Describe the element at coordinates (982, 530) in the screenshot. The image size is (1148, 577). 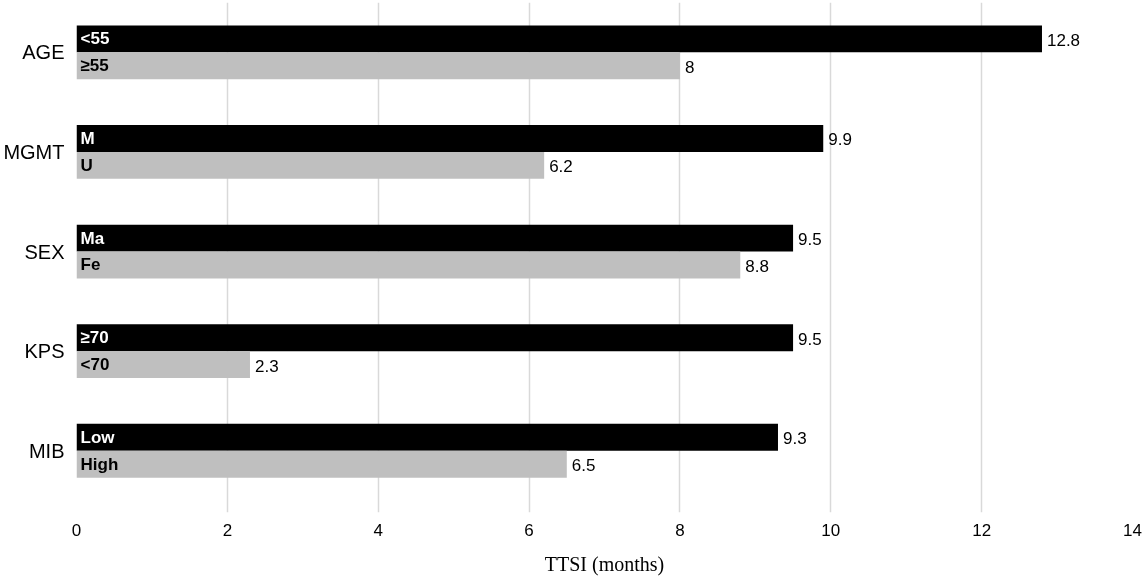
I see `x-tick-label: 12` at that location.